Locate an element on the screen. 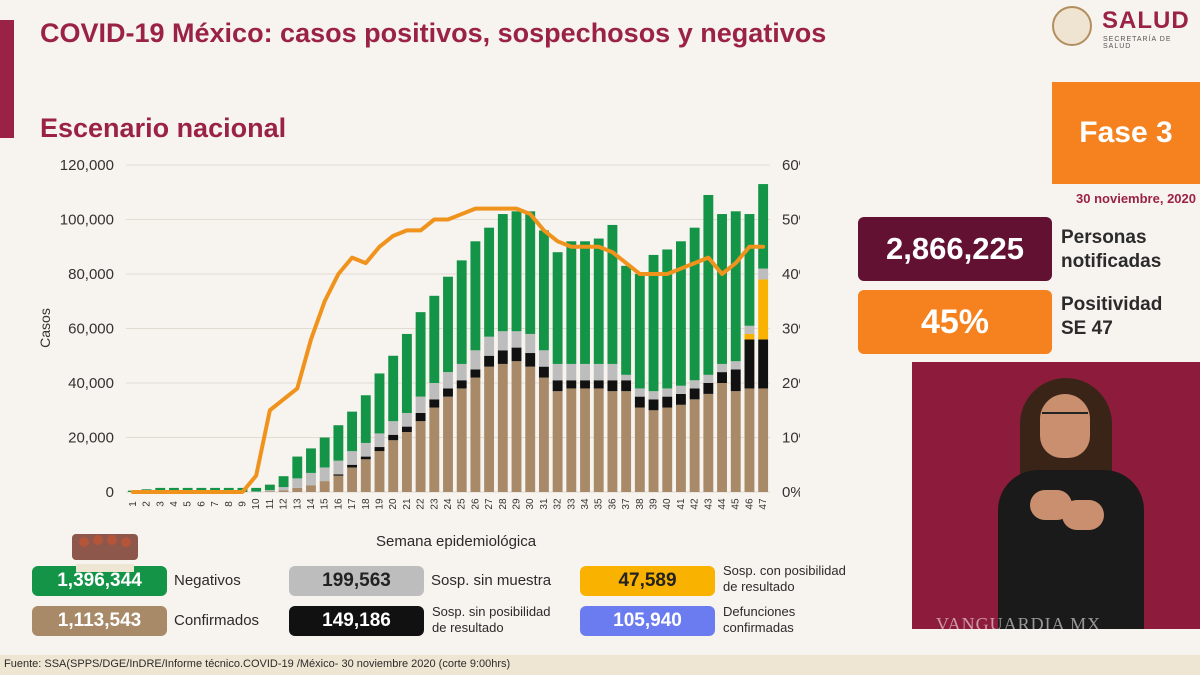  x-tick-label: 36 is located at coordinates (612, 504).